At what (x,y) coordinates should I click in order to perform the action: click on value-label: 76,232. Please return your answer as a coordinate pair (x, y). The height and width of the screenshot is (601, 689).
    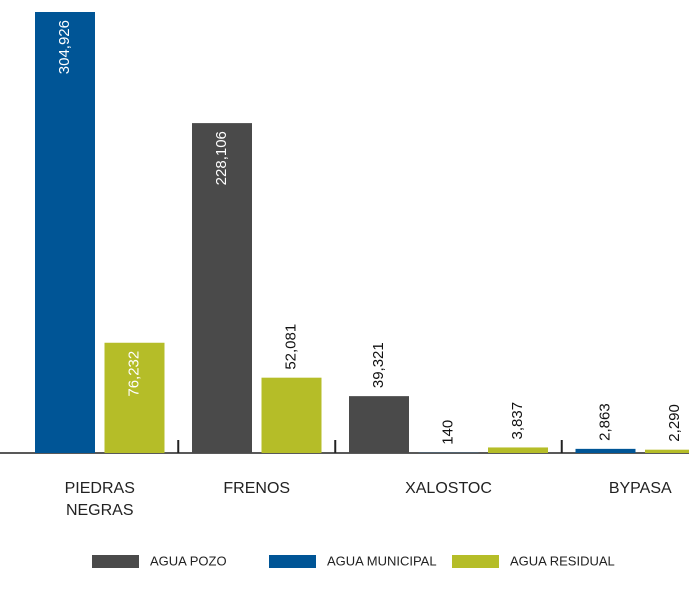
    Looking at the image, I should click on (133, 374).